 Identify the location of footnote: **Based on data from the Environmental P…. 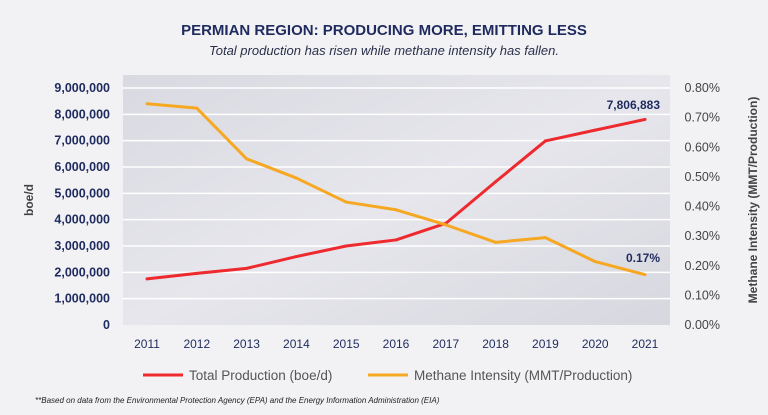
(237, 400).